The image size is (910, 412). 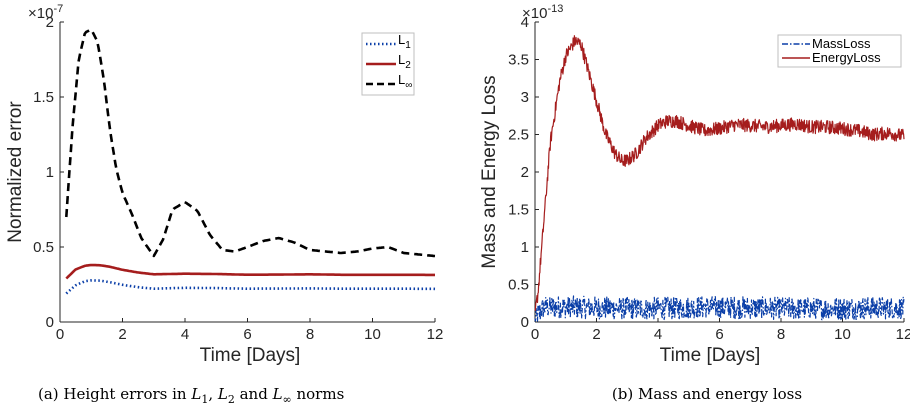 I want to click on panel-b-y-axis-label: Mass and Energy Loss, so click(x=489, y=171).